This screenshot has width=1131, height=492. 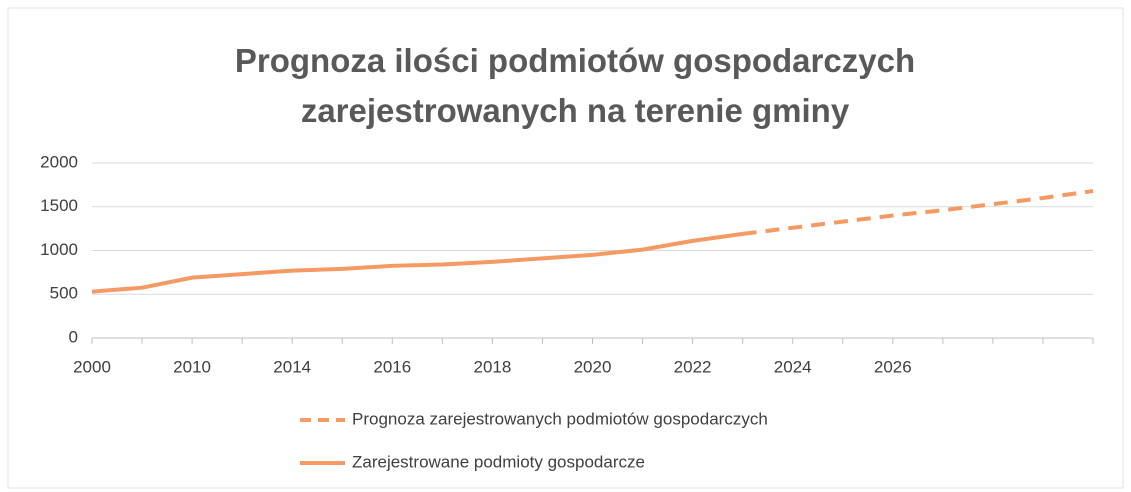 I want to click on y-tick-label: 2000, so click(x=59, y=161).